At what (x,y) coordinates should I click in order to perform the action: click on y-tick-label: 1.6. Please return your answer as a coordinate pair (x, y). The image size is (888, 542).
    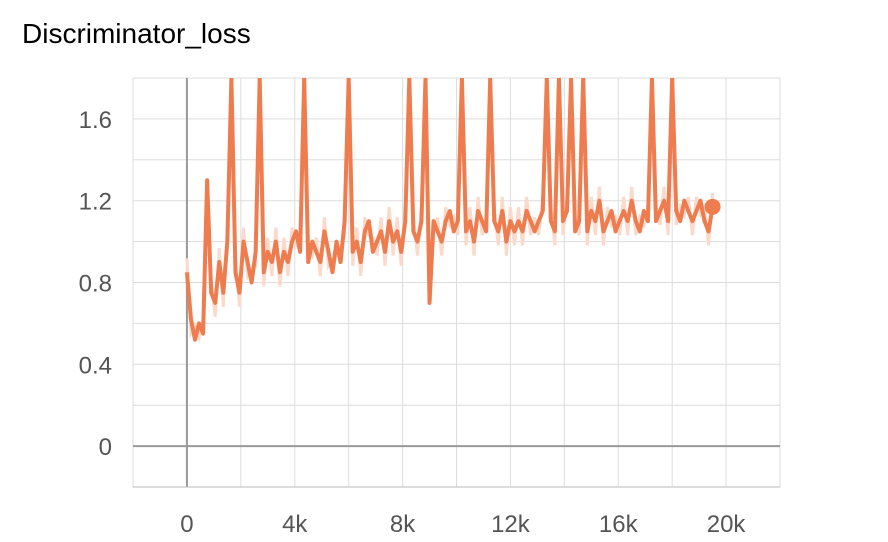
    Looking at the image, I should click on (95, 120).